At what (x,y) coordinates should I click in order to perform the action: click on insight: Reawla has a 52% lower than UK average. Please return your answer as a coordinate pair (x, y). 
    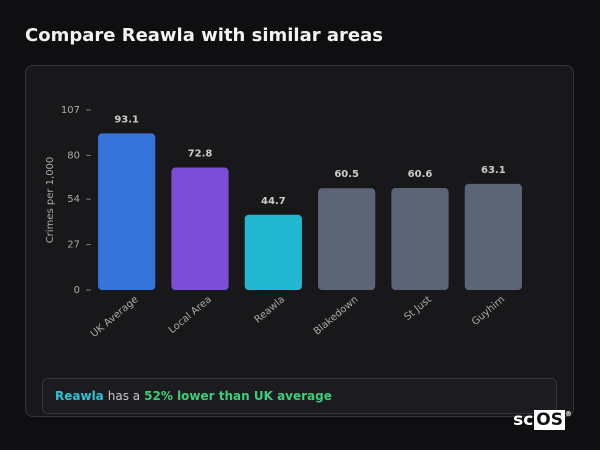
    Looking at the image, I should click on (299, 396).